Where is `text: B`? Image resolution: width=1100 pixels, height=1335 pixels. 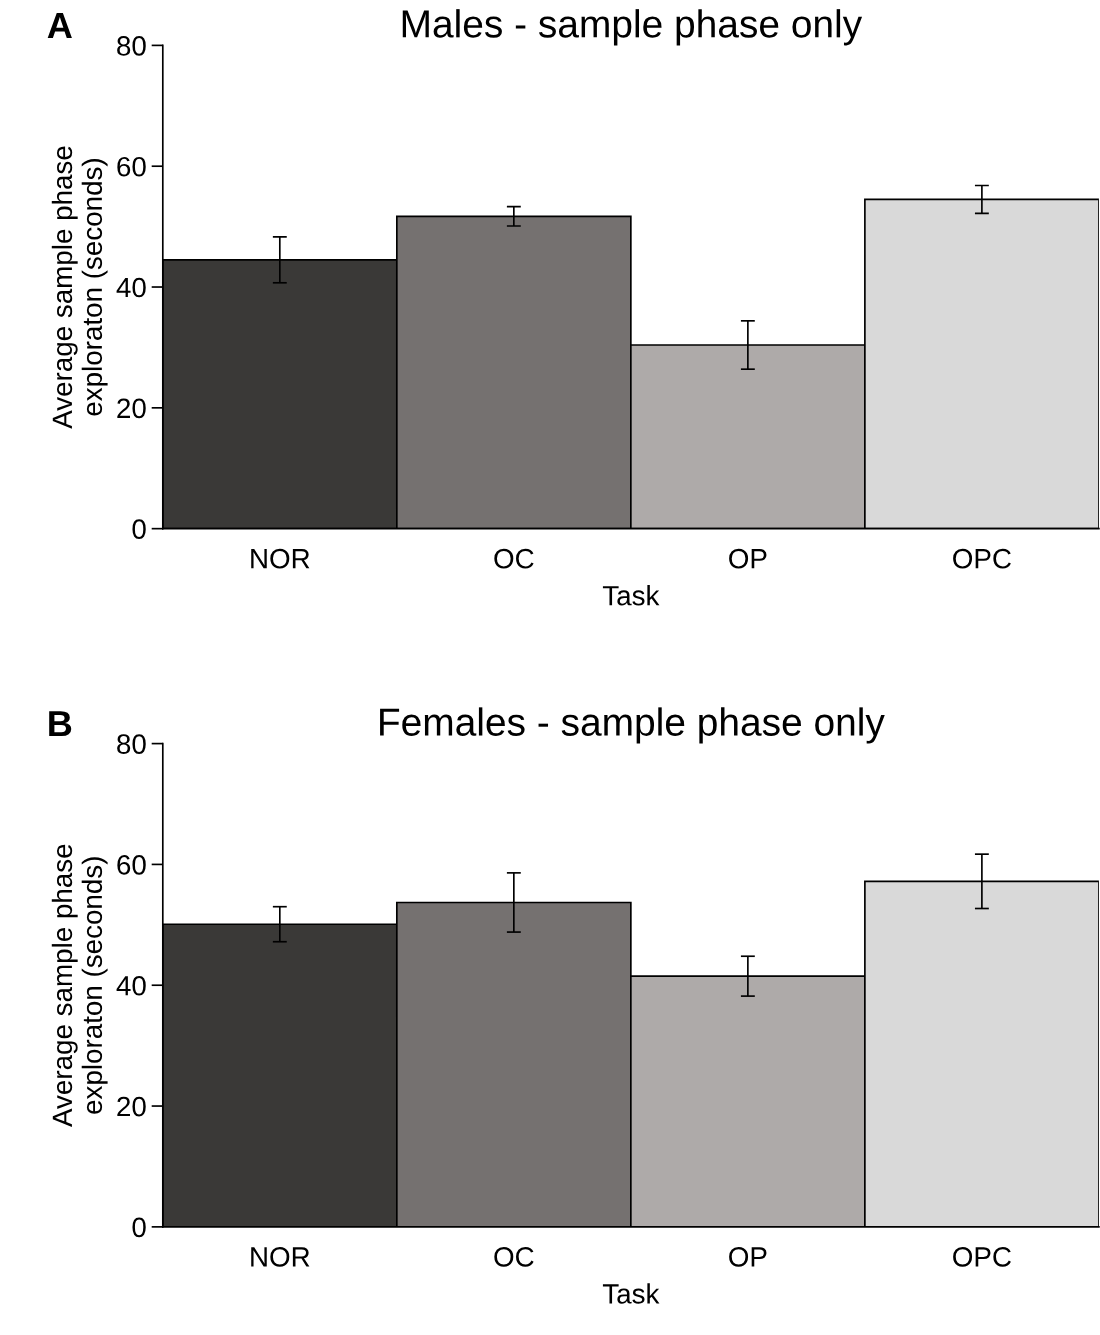
text: B is located at coordinates (60, 724).